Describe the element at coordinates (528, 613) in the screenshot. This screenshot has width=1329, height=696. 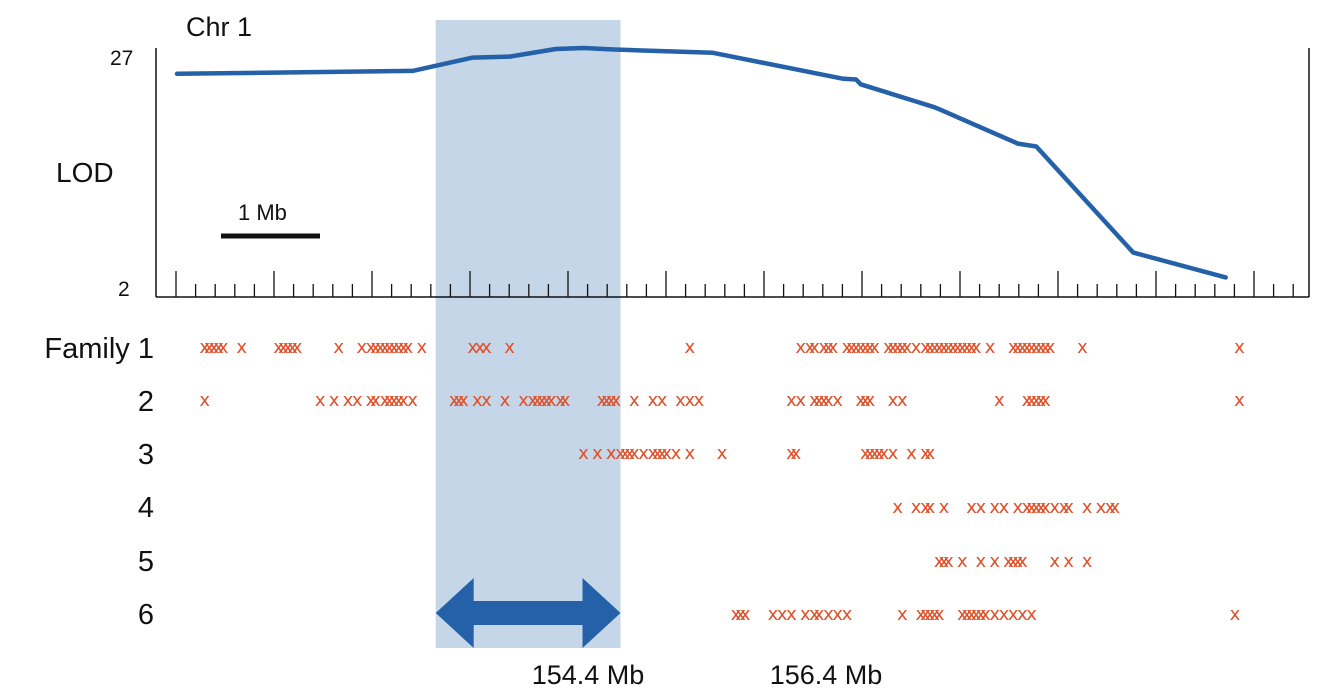
I see `interval-double-arrow` at that location.